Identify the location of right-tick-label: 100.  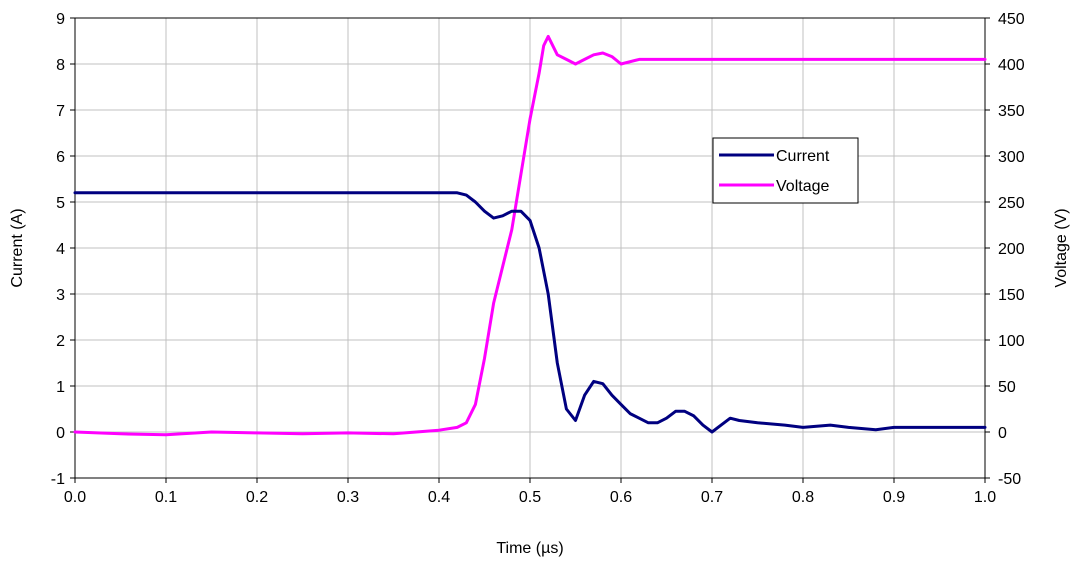
(1011, 341).